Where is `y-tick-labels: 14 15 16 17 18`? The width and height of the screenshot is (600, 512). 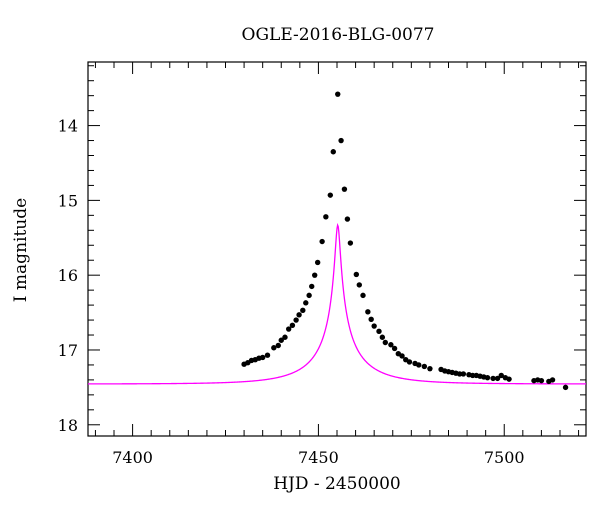
y-tick-labels: 14 15 16 17 18 is located at coordinates (68, 276).